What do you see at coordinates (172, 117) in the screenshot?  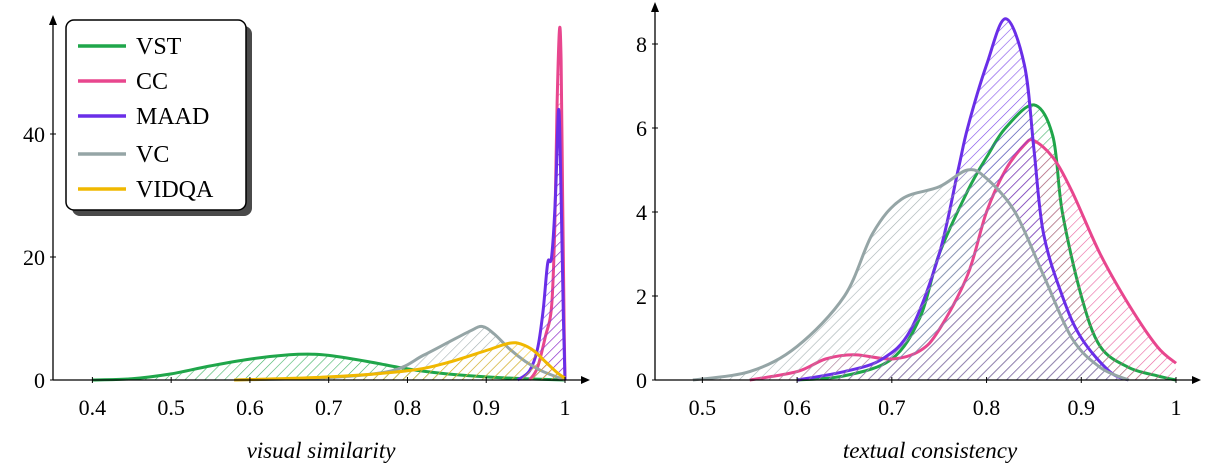 I see `legend-label-maad: MAAD` at bounding box center [172, 117].